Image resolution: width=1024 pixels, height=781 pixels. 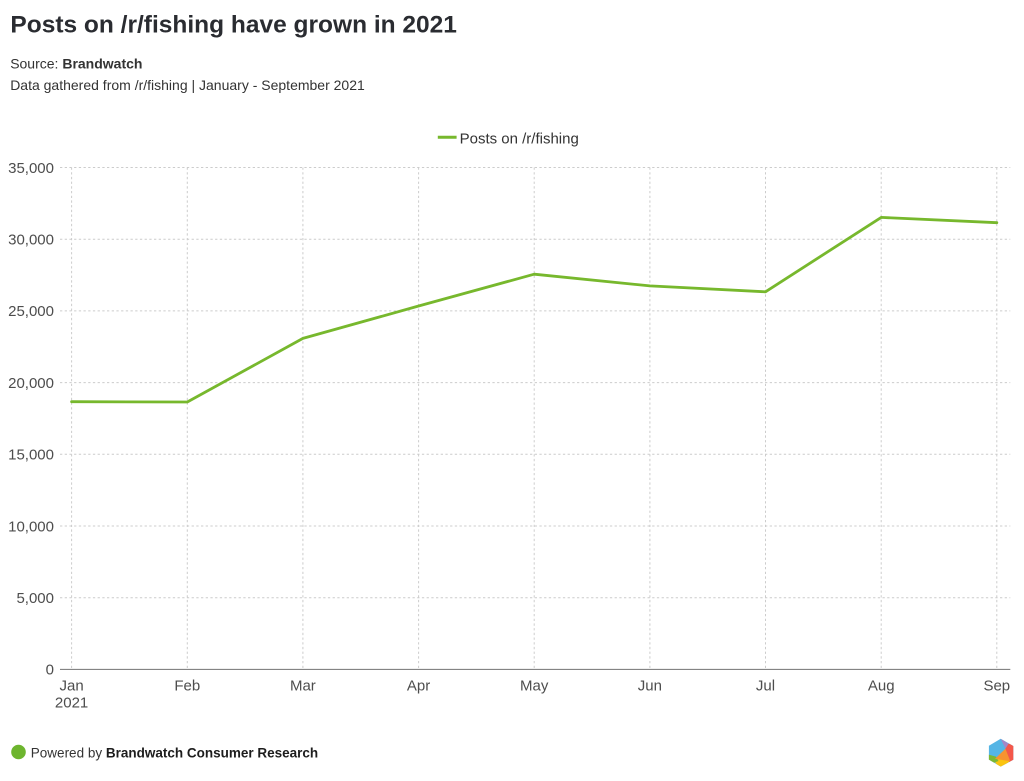 What do you see at coordinates (31, 455) in the screenshot?
I see `svg-text: 15,000` at bounding box center [31, 455].